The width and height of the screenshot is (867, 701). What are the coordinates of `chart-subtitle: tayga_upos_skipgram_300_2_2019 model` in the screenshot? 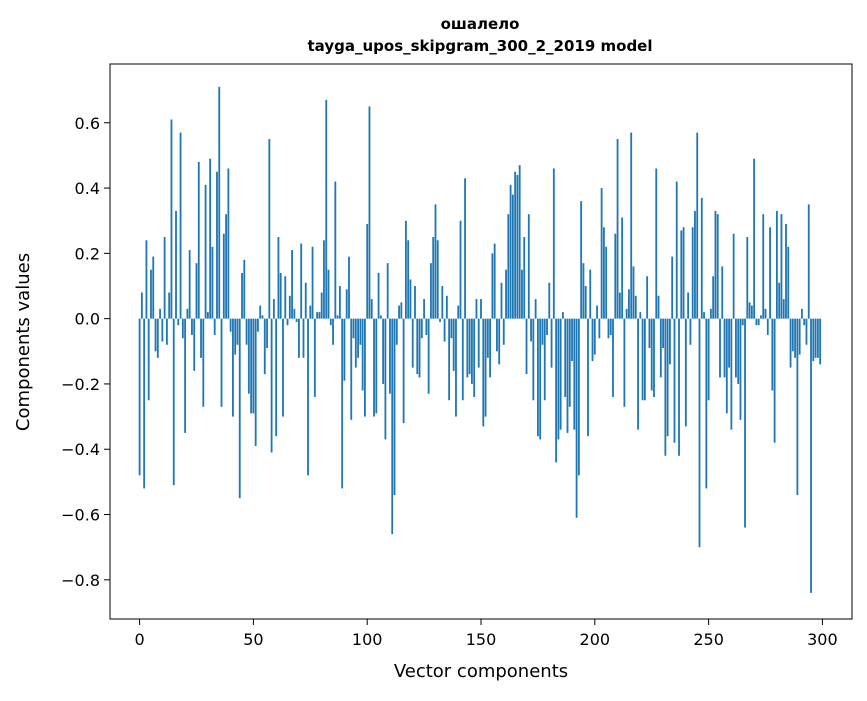 It's located at (480, 46).